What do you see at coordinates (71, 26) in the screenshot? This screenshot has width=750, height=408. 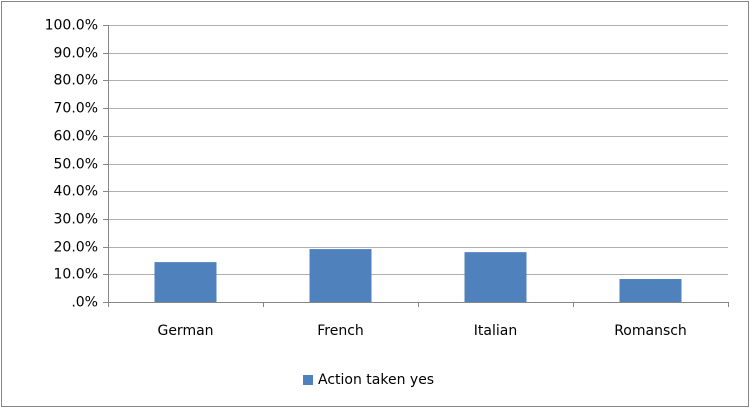 I see `y-tick-label: 100.0%` at bounding box center [71, 26].